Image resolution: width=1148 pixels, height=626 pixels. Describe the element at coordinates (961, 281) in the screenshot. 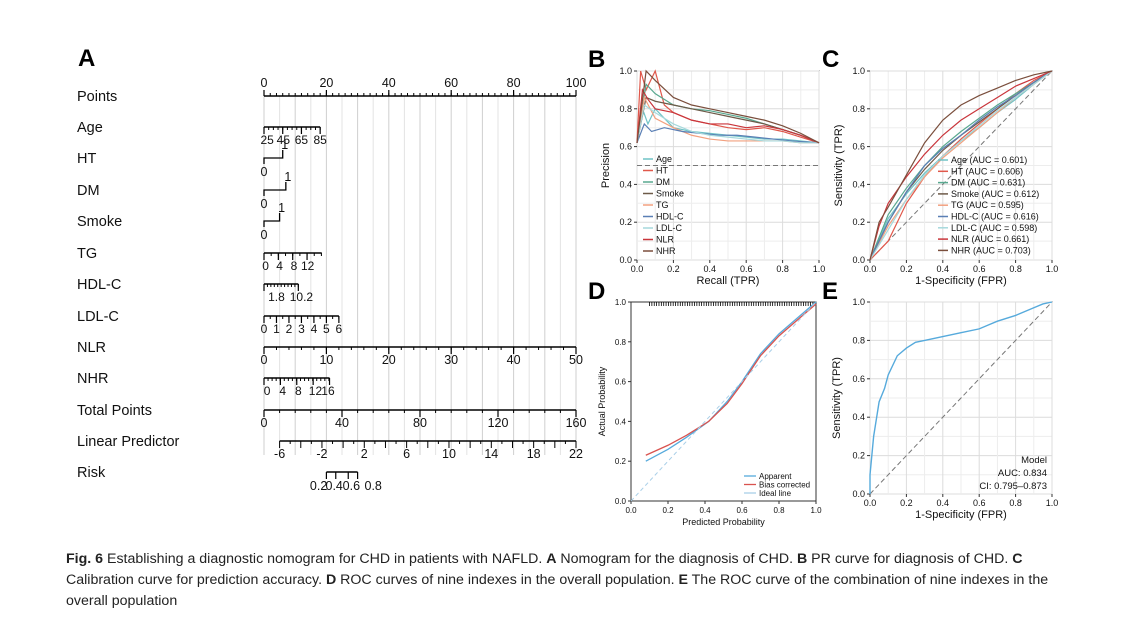

I see `x-axis-label: 1-Specificity (FPR)` at that location.